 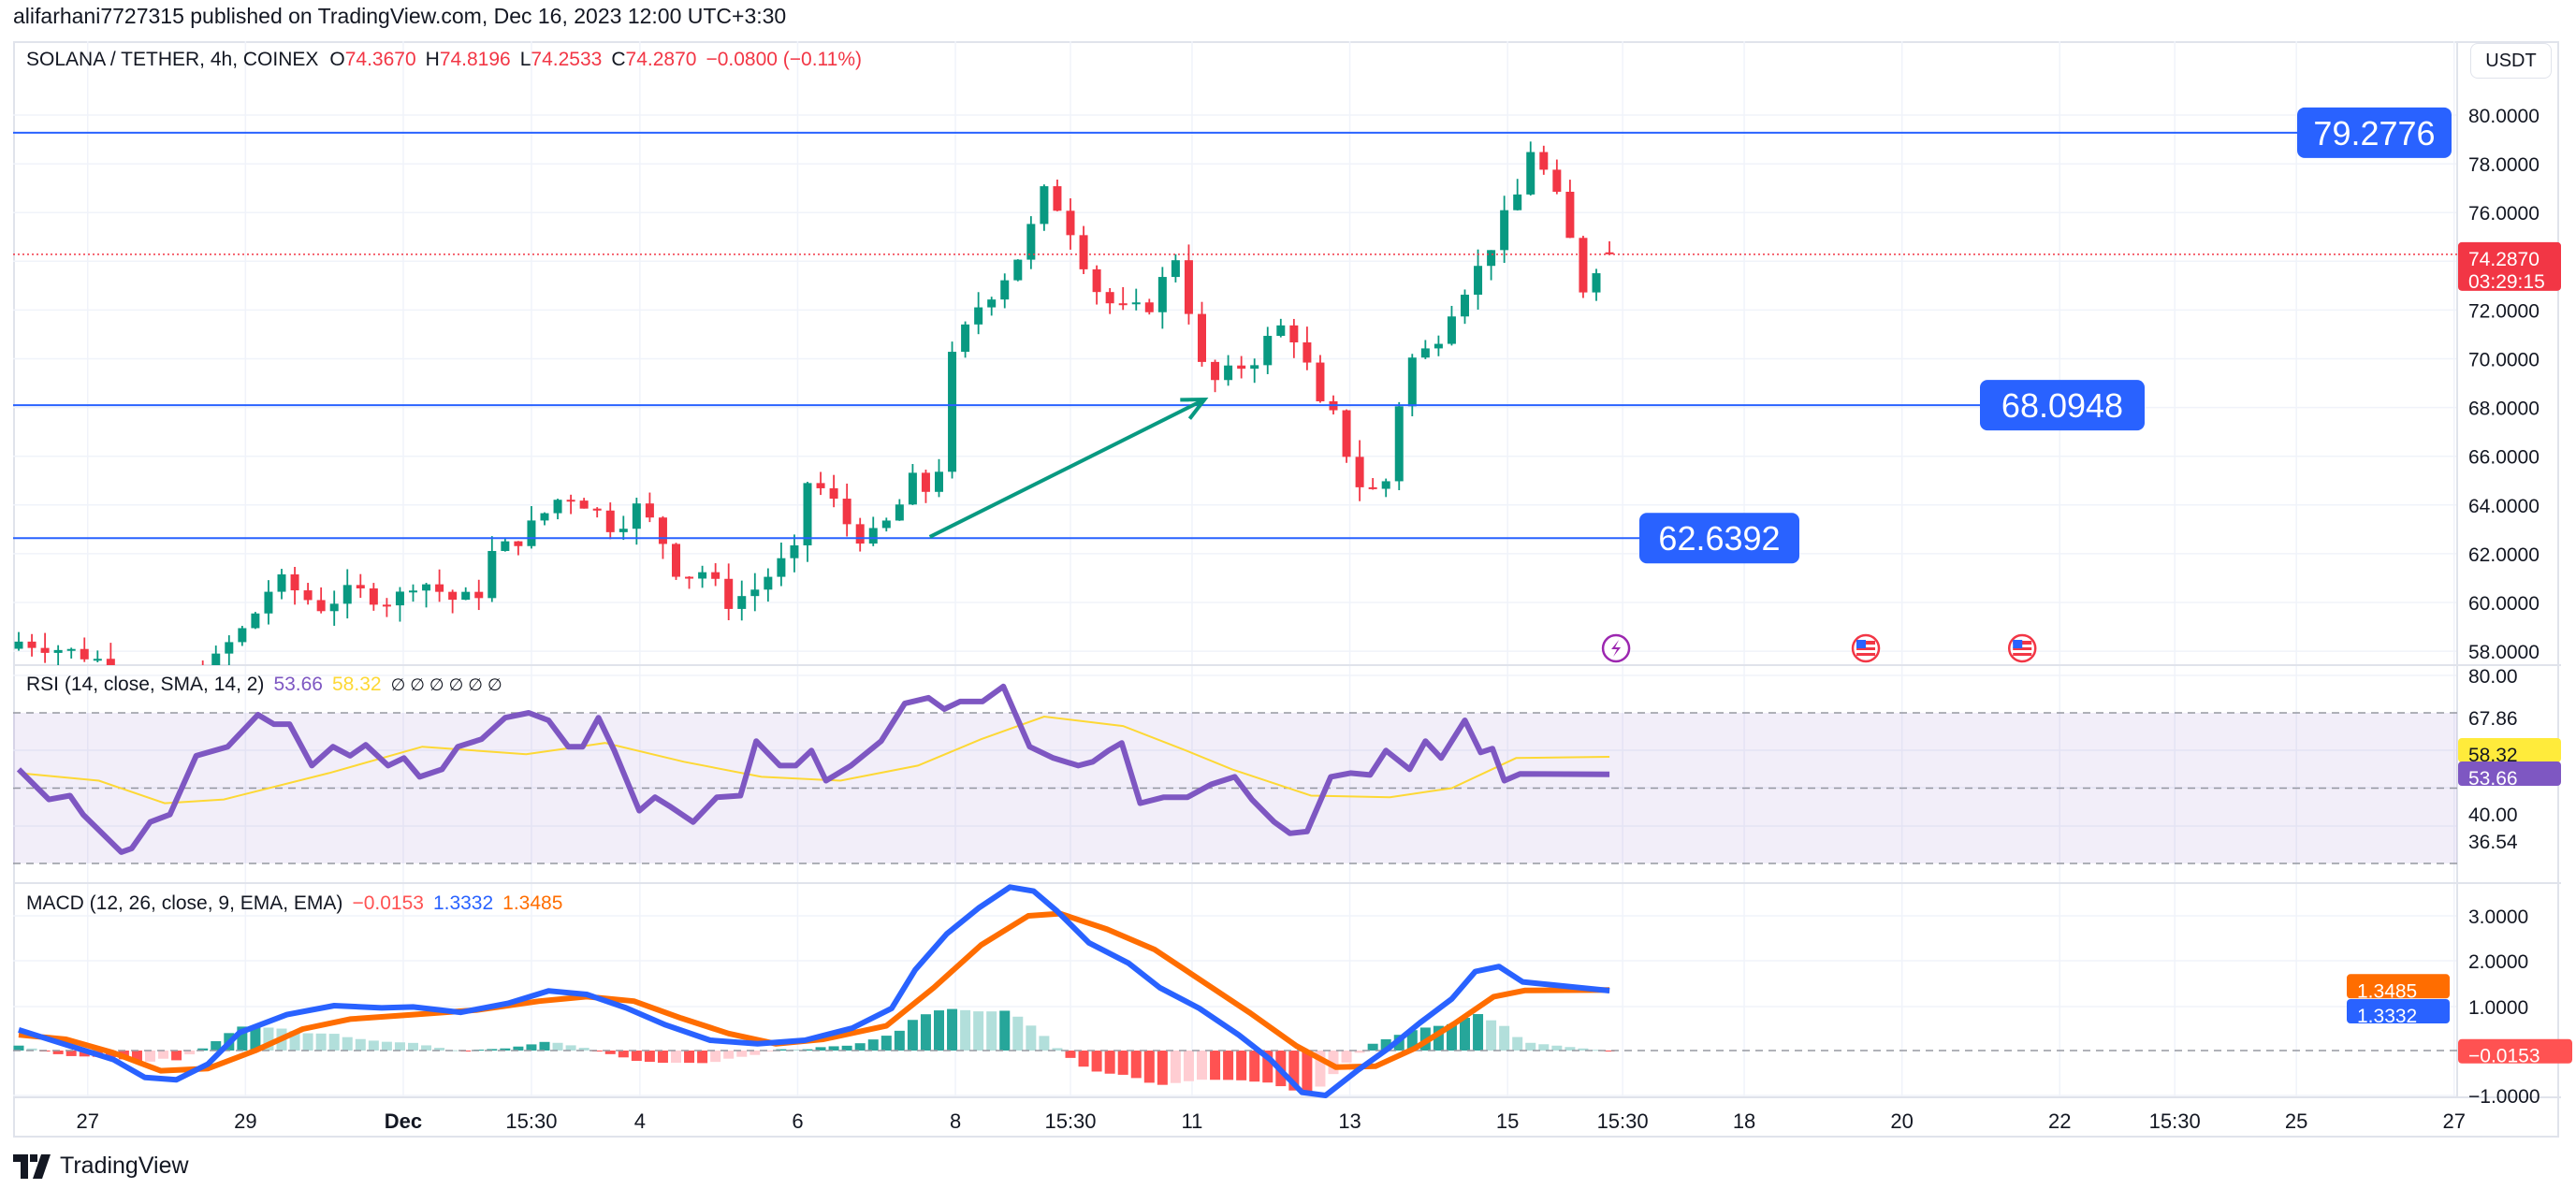 I want to click on tradingview-logo: TradingView, so click(x=101, y=1166).